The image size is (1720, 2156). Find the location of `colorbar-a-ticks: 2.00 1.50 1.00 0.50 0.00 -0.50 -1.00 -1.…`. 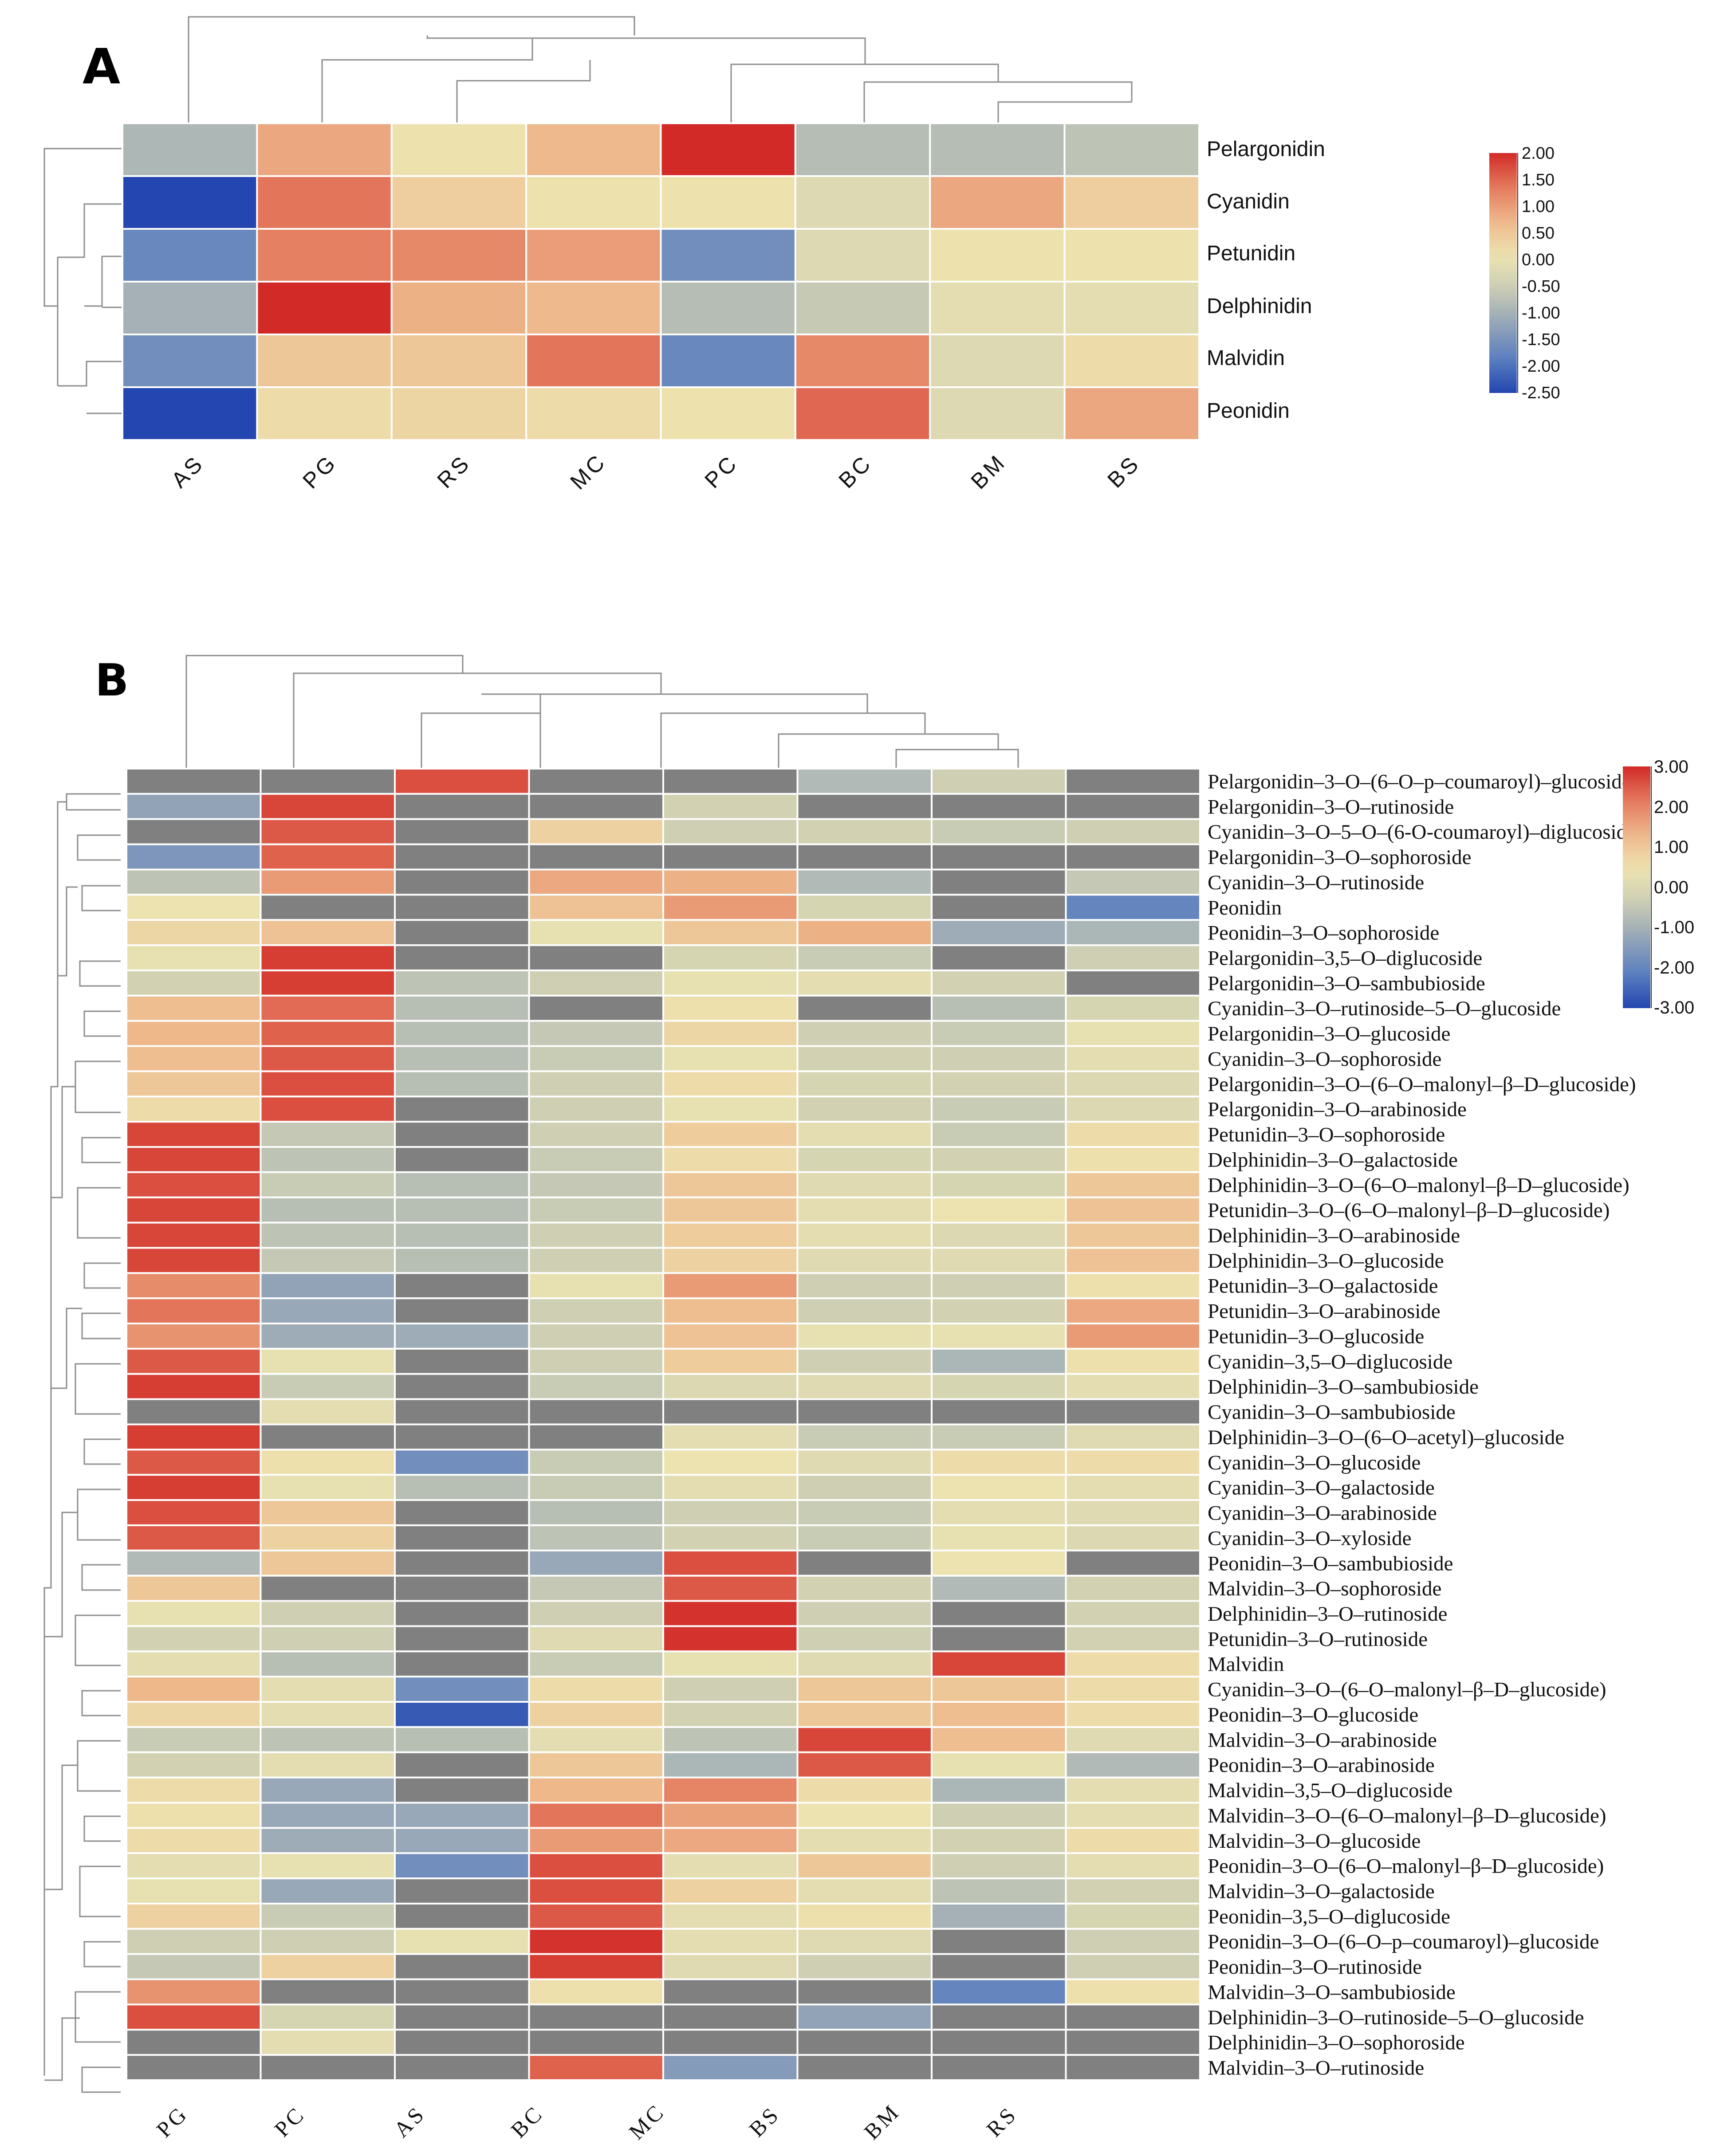

colorbar-a-ticks: 2.00 1.50 1.00 0.50 0.00 -0.50 -1.00 -1.… is located at coordinates (1541, 273).